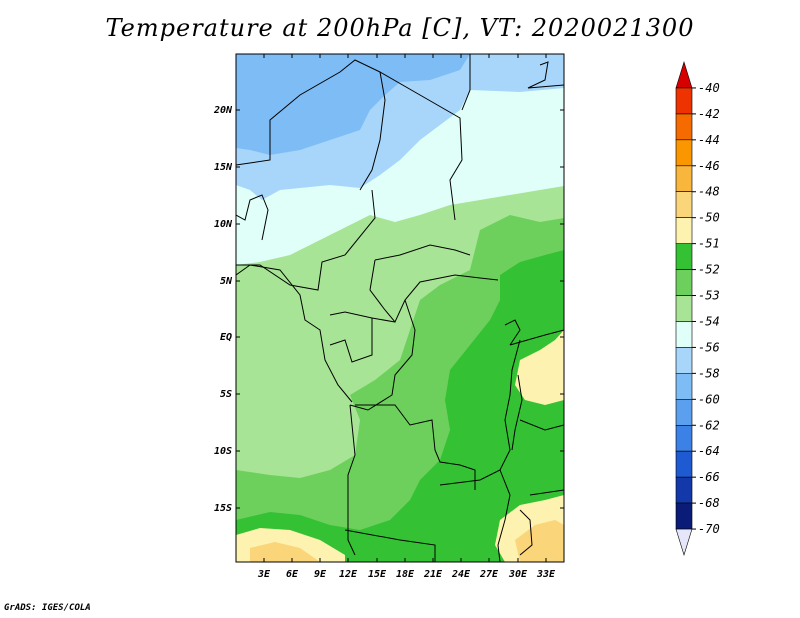 This screenshot has height=618, width=800. Describe the element at coordinates (709, 140) in the screenshot. I see `colorbar-label: -44` at that location.